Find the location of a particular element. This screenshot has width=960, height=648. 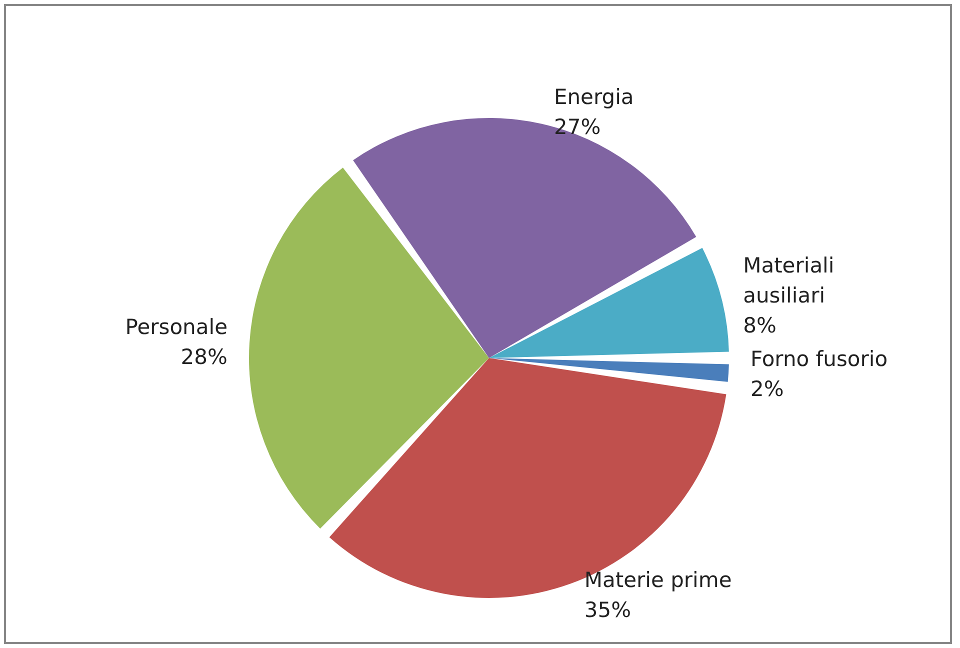

slice-label: Energia is located at coordinates (594, 97).